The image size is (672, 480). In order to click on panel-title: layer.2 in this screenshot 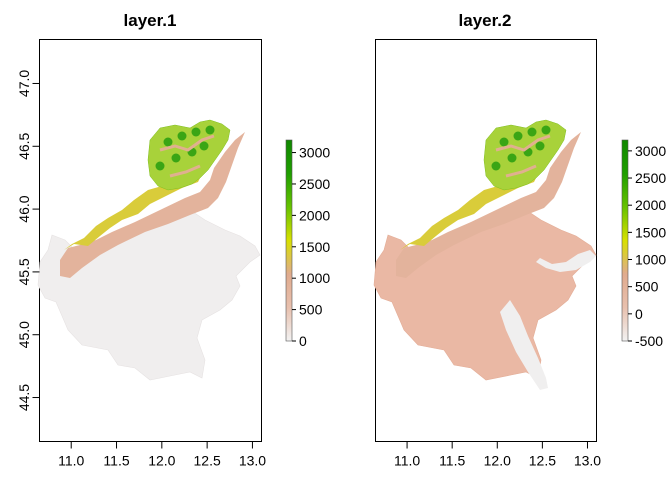, I will do `click(485, 20)`.